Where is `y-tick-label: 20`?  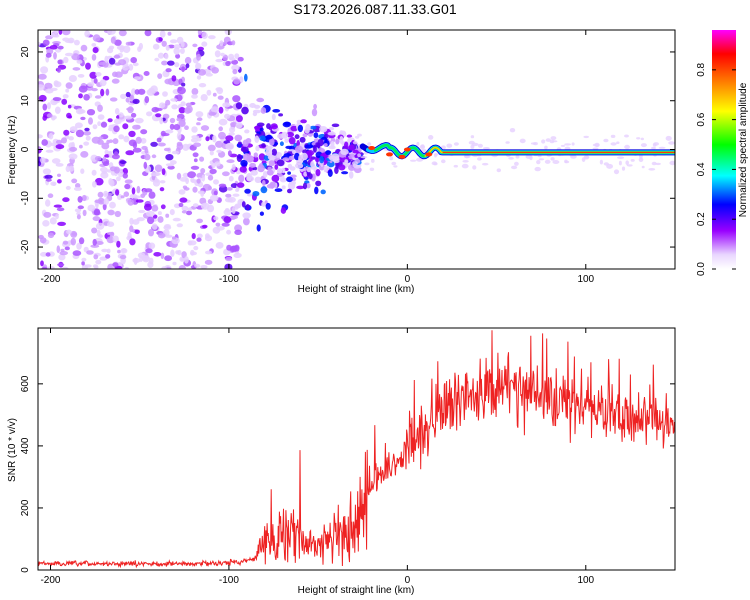 y-tick-label: 20 is located at coordinates (25, 52).